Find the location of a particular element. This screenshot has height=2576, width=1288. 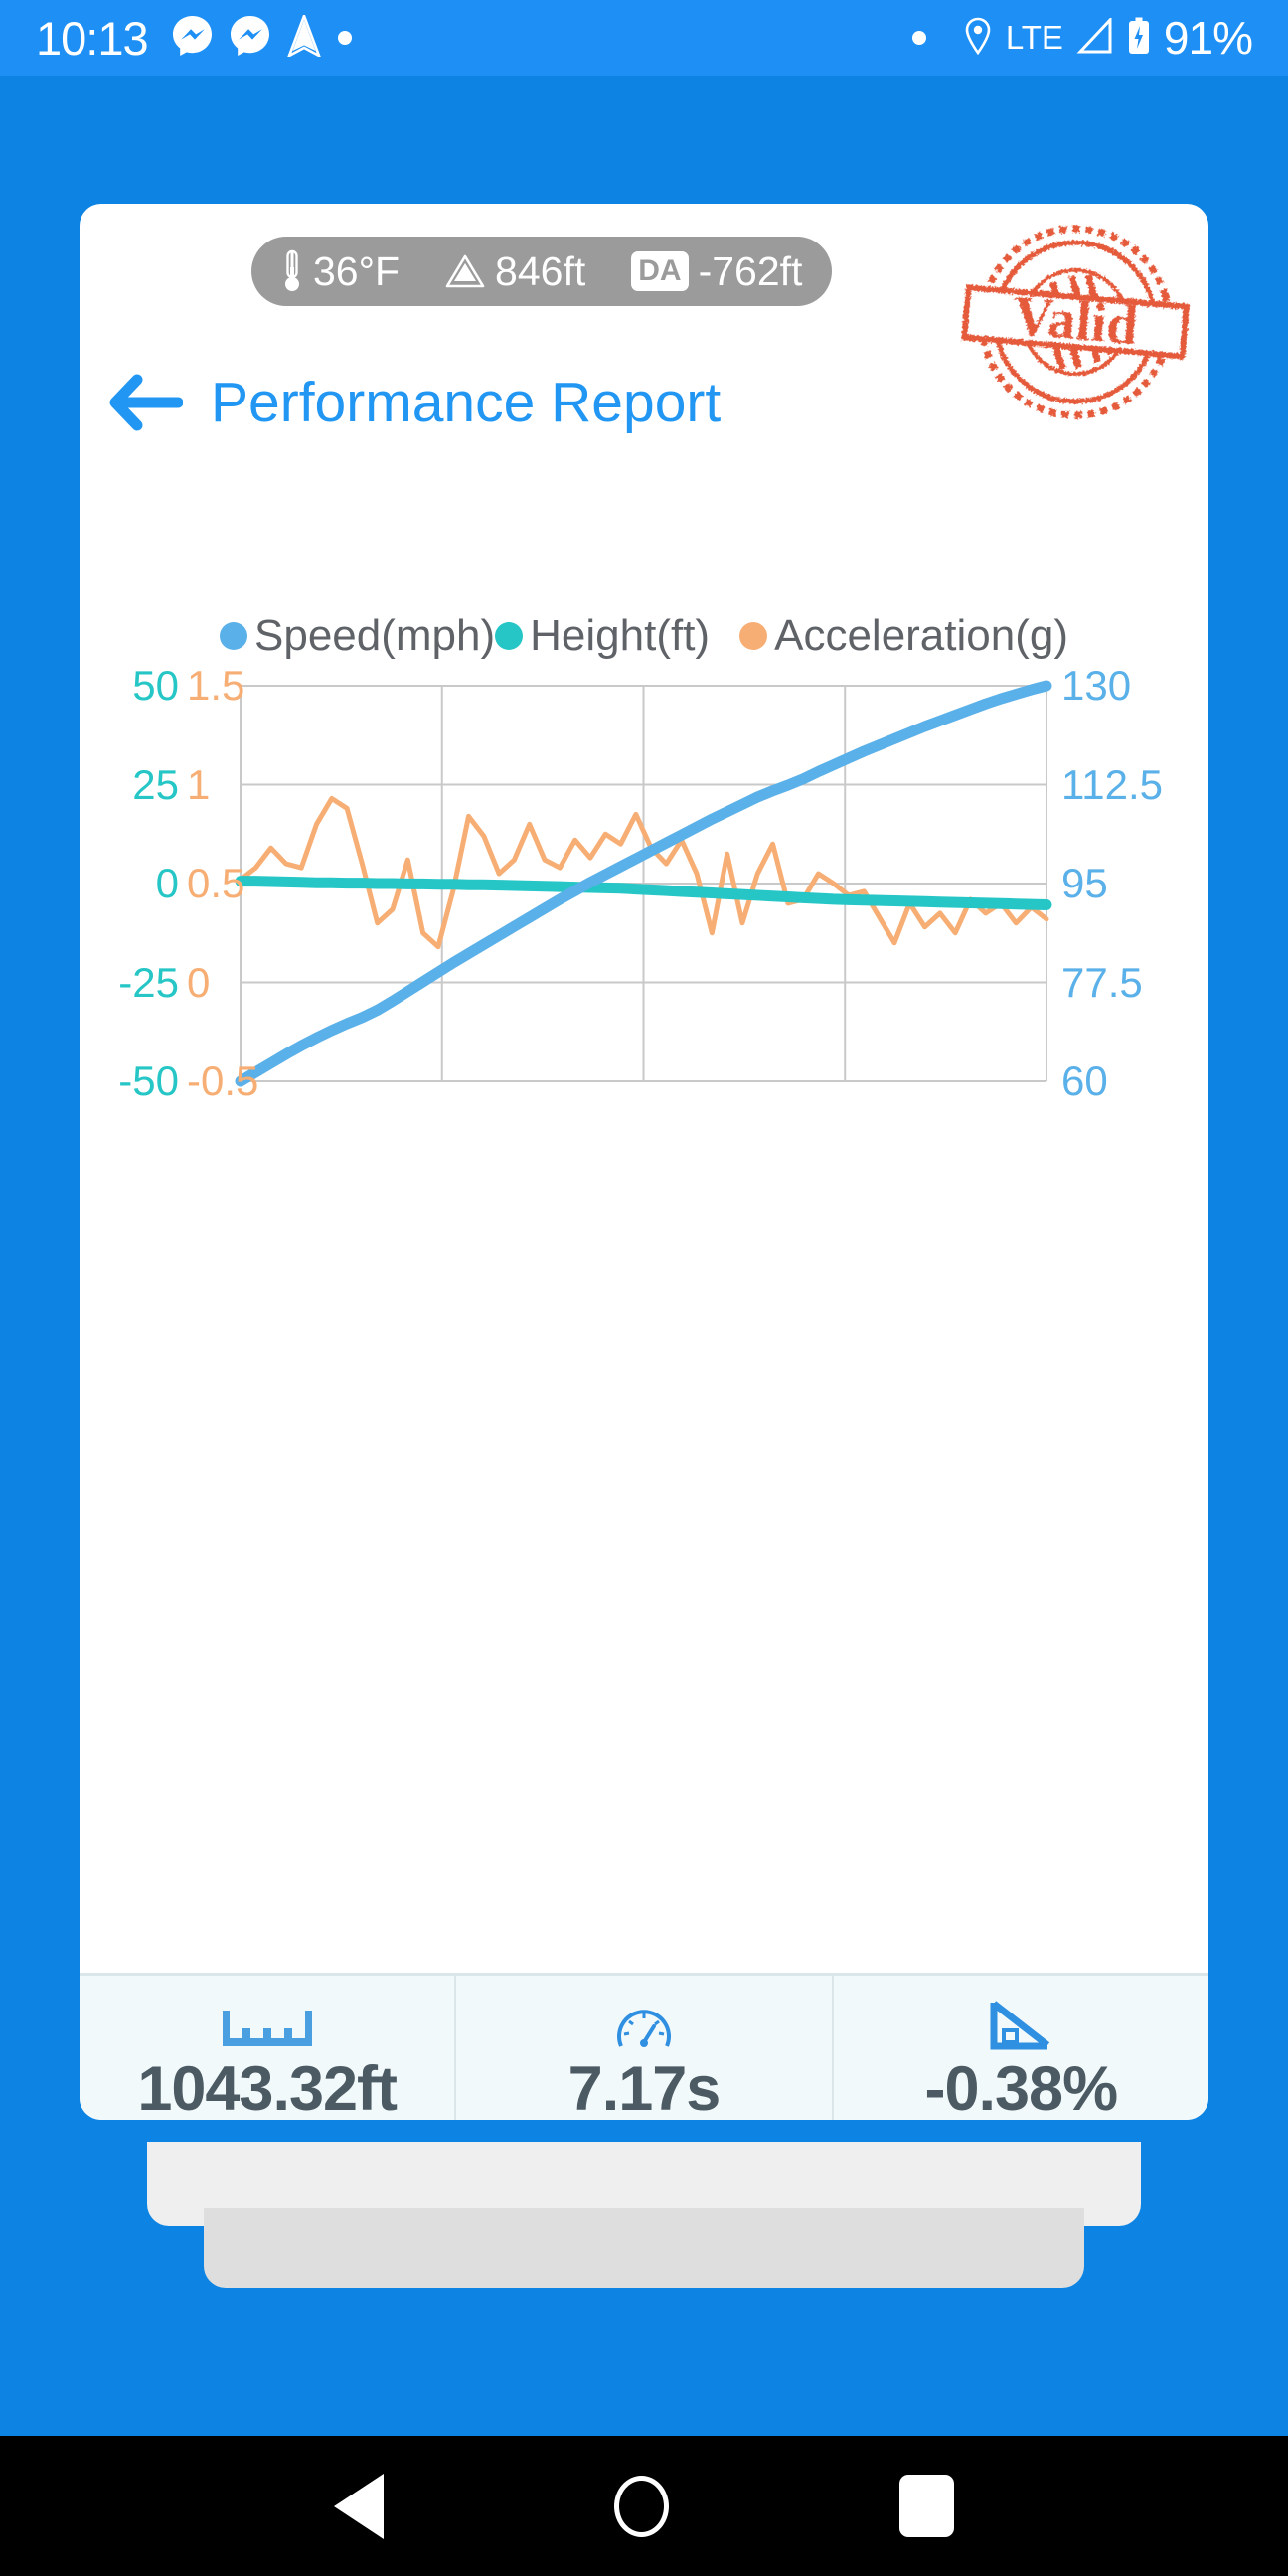

speed-series-line is located at coordinates (643, 883).